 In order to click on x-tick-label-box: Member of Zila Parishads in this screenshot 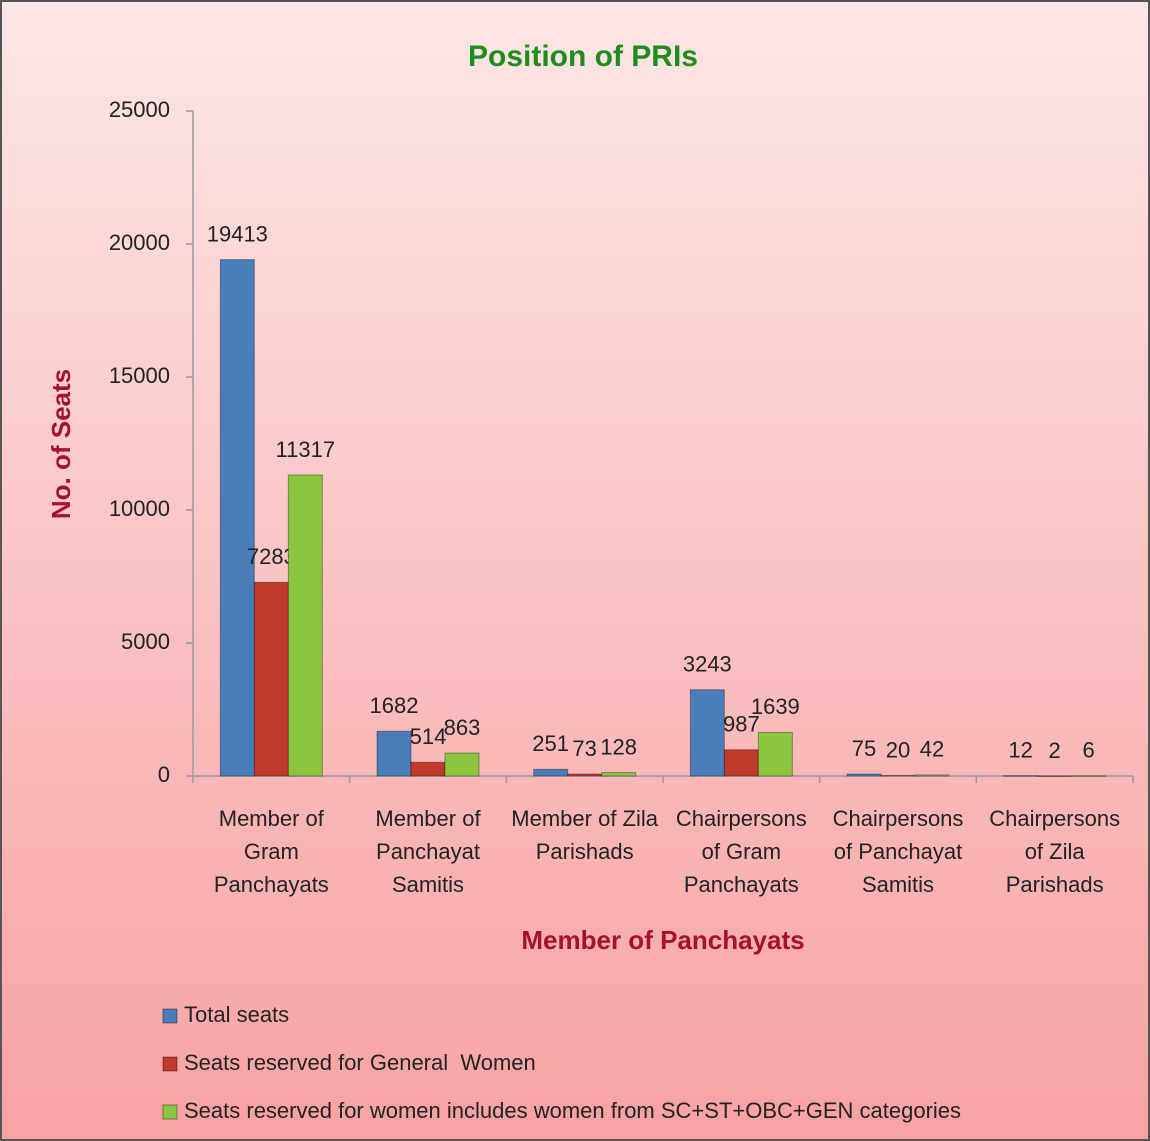, I will do `click(585, 835)`.